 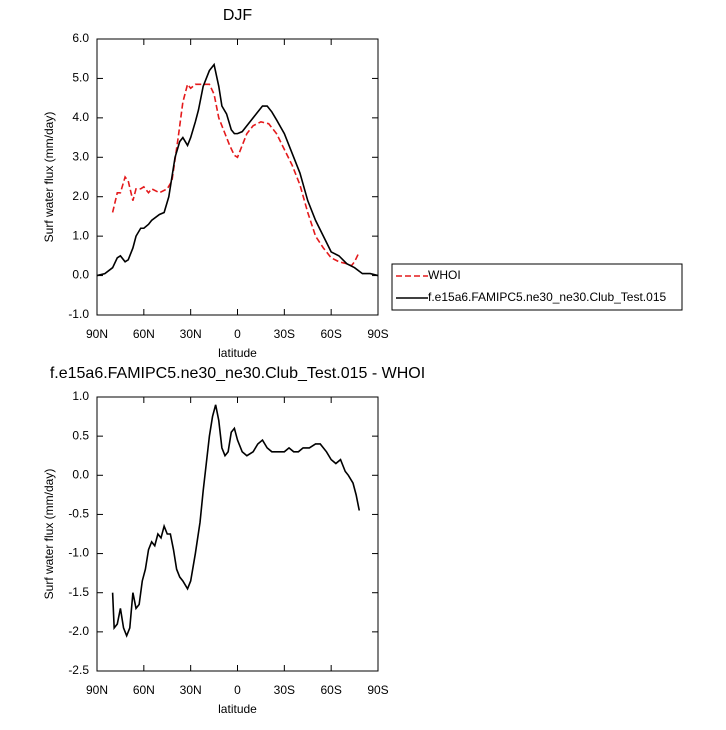 I want to click on legend-box, so click(x=537, y=287).